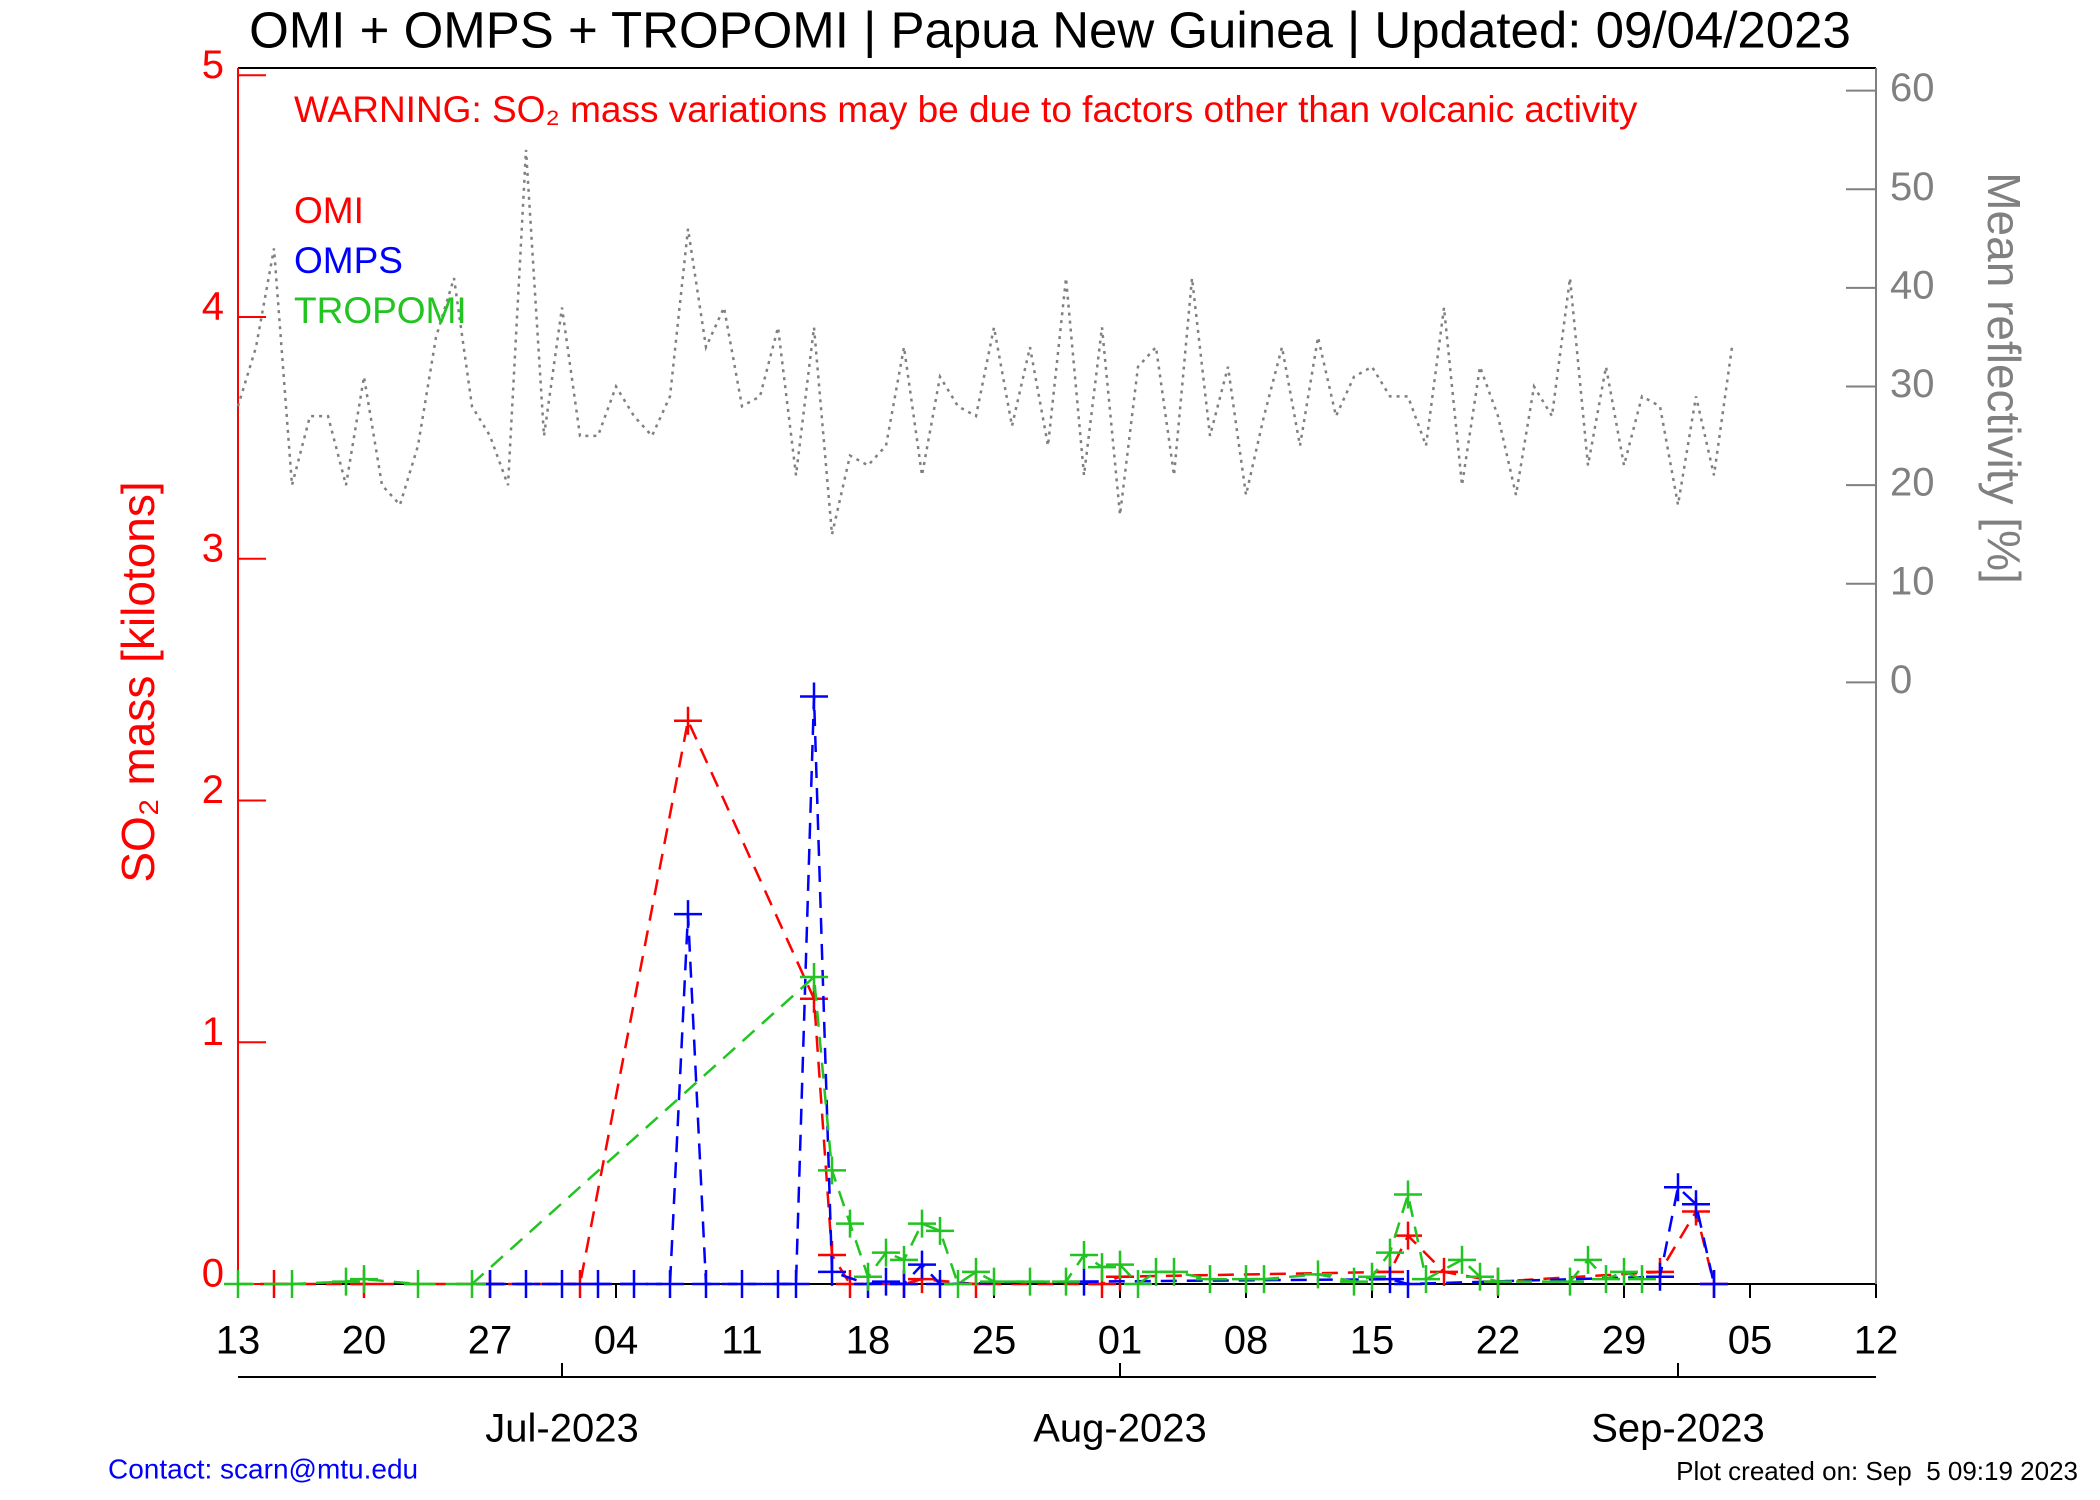 The width and height of the screenshot is (2100, 1500). Describe the element at coordinates (213, 307) in the screenshot. I see `y-tick-label: 4` at that location.